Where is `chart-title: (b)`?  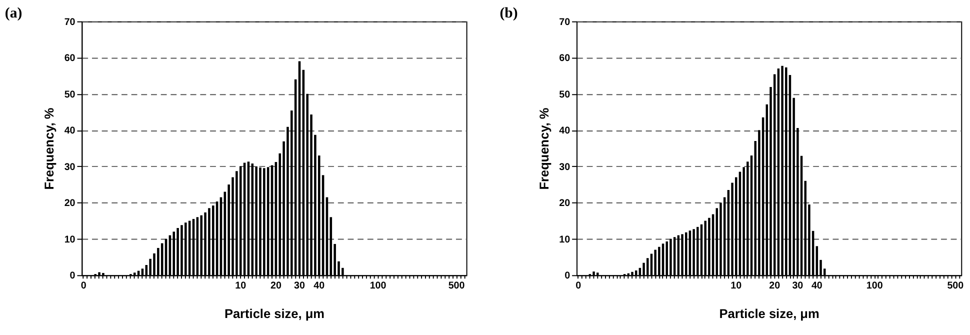 chart-title: (b) is located at coordinates (509, 13).